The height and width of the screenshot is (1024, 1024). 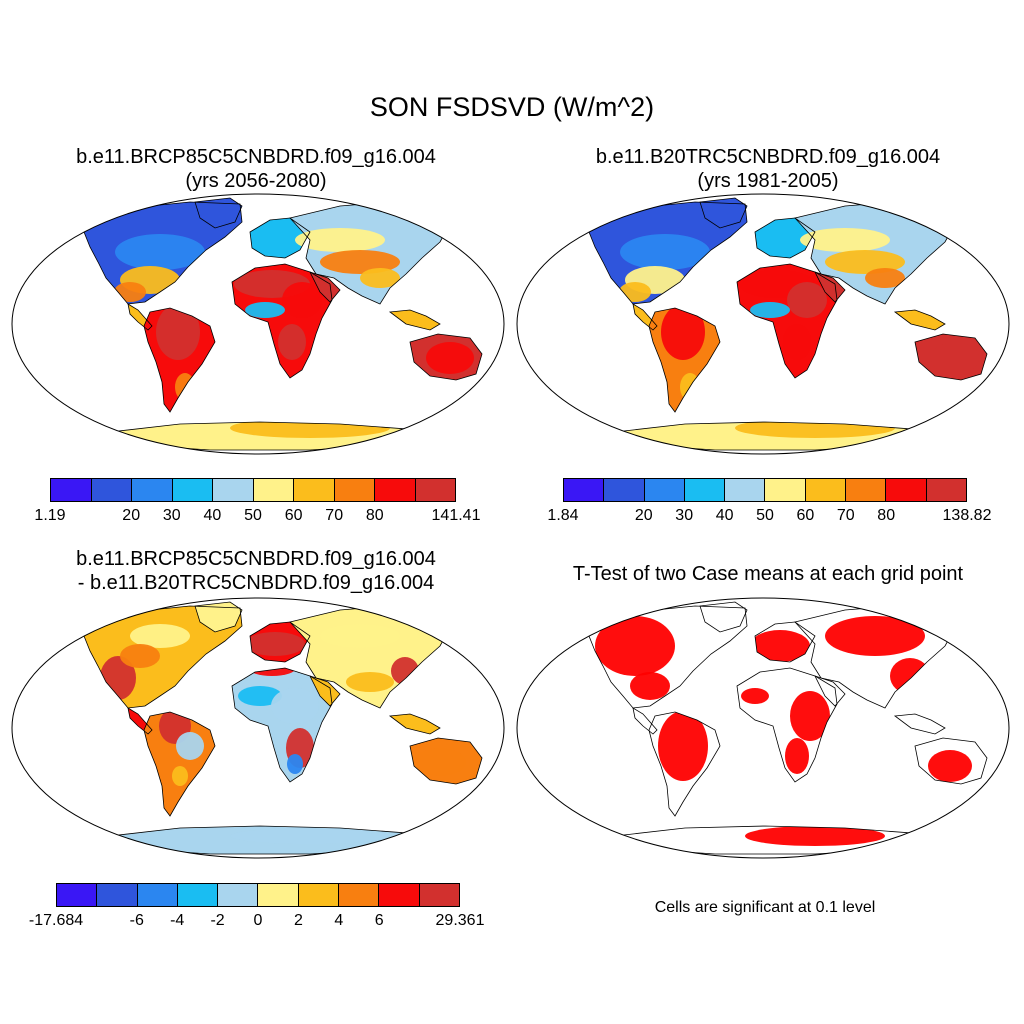 I want to click on colorbar-difference-labels: -17.684 -6 -4 -2 0 2 4 6 29.361, so click(x=257, y=922).